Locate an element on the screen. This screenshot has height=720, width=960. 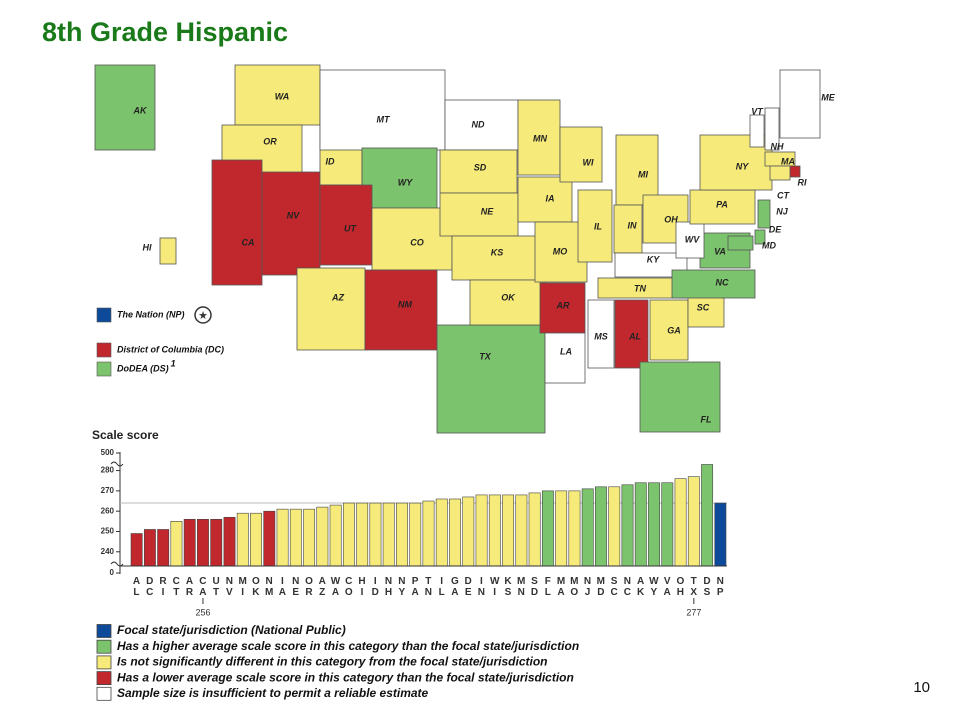
x-tick-label: TN is located at coordinates (428, 587).